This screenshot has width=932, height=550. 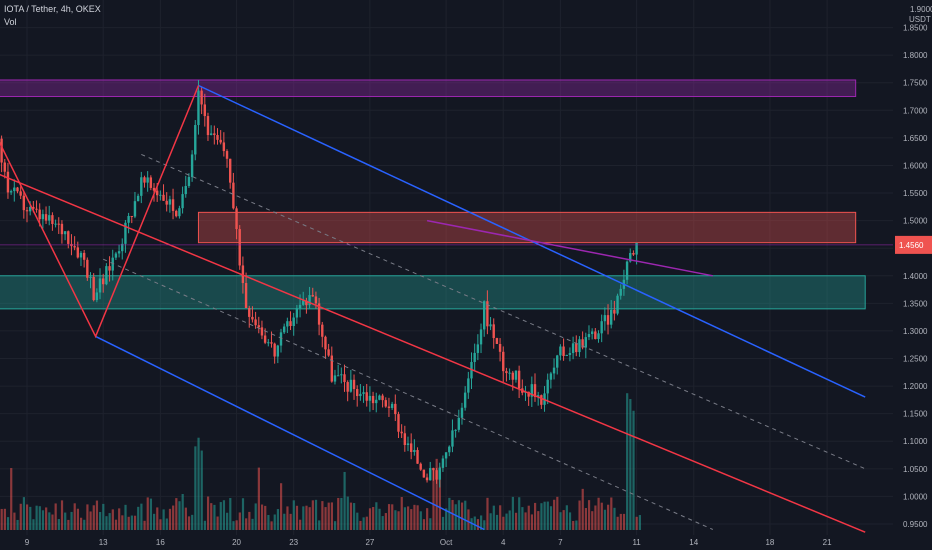 What do you see at coordinates (915, 331) in the screenshot?
I see `price-tick-label: 1.3000` at bounding box center [915, 331].